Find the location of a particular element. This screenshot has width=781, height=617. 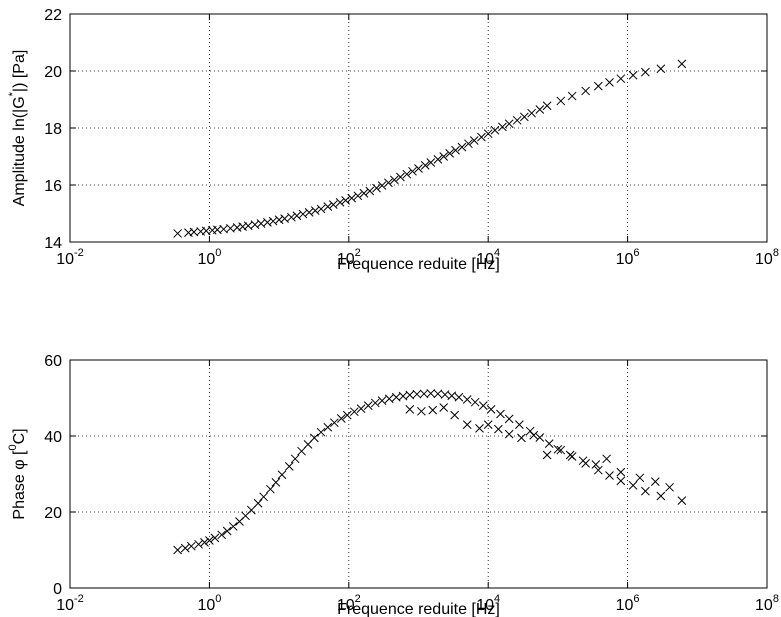

y-tick-label: 16 is located at coordinates (53, 186).